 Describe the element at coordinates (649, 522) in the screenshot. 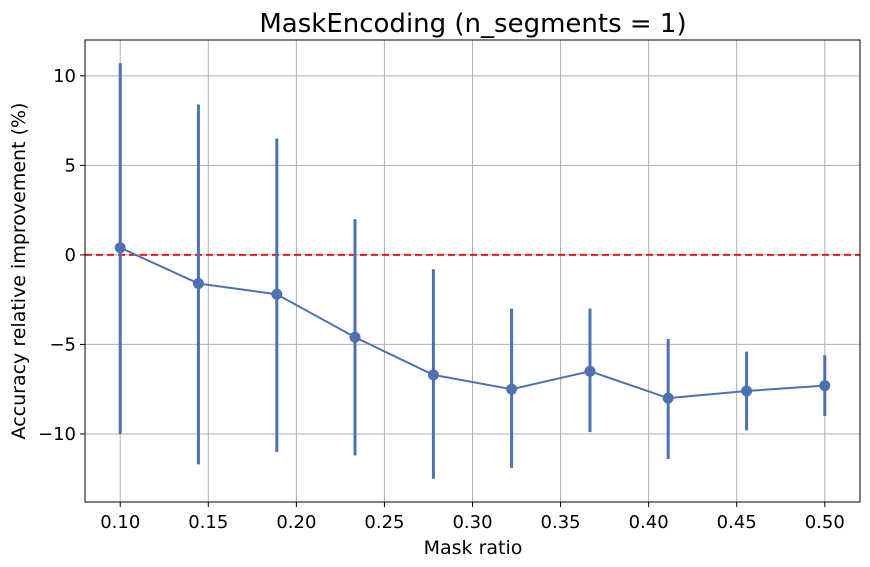

I see `x-tick-label: 0.40` at that location.